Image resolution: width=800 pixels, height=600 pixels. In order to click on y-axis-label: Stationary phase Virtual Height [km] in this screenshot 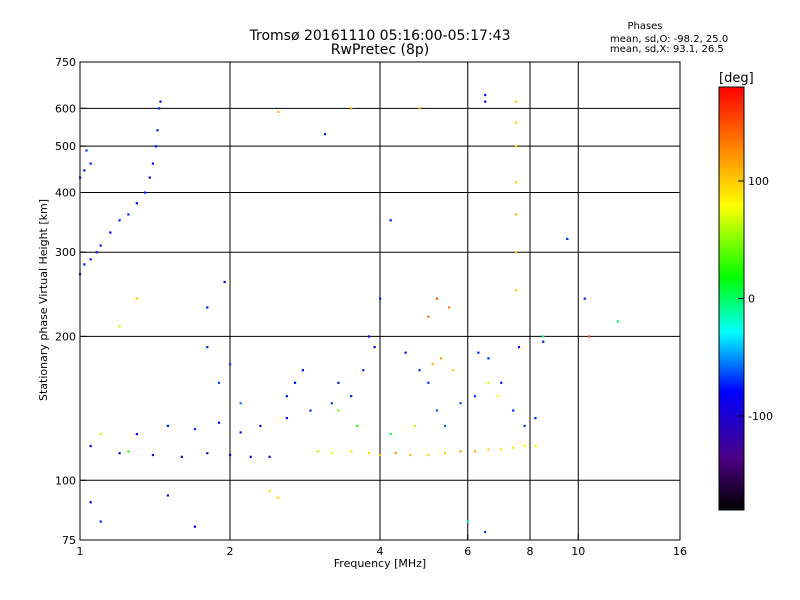, I will do `click(43, 300)`.